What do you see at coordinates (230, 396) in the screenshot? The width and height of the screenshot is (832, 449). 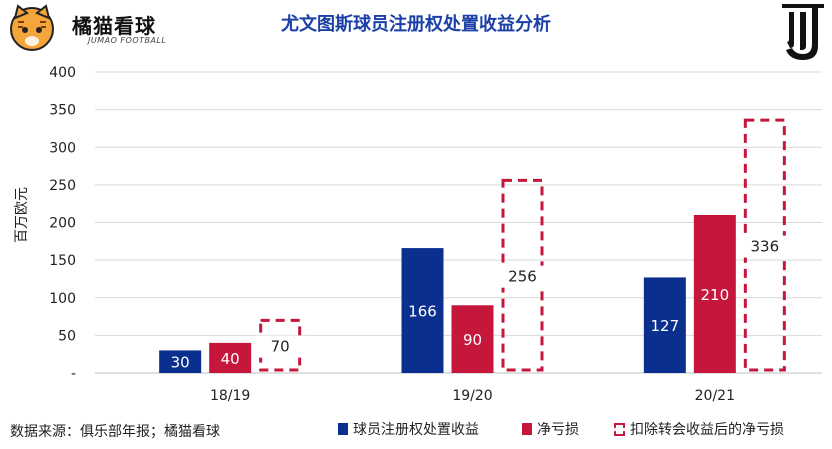 I see `x-tick-label: 18/19` at bounding box center [230, 396].